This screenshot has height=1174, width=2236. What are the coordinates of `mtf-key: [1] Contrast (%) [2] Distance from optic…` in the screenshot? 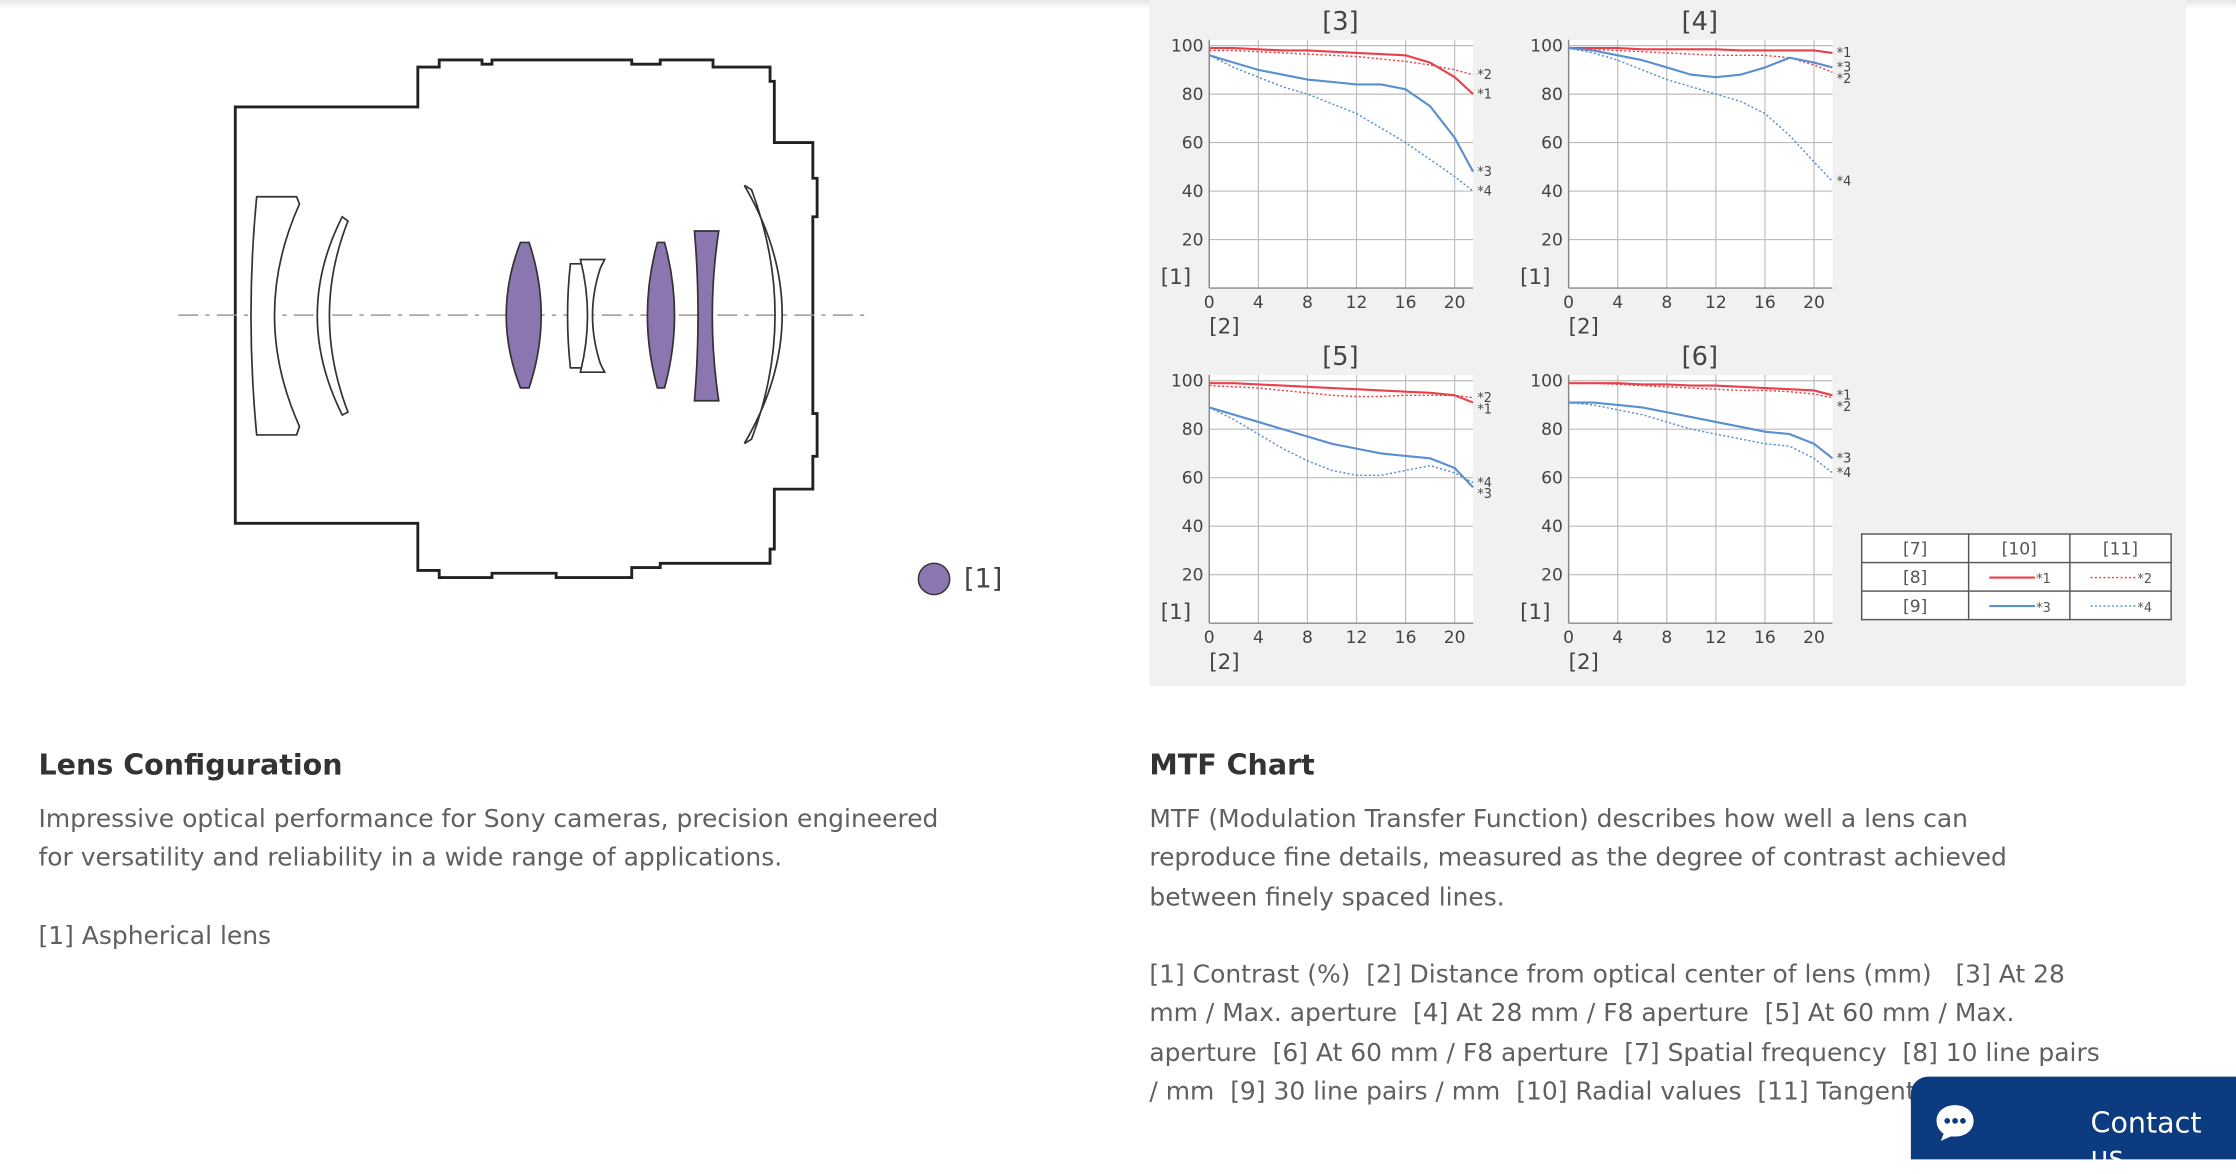 It's located at (1628, 1034).